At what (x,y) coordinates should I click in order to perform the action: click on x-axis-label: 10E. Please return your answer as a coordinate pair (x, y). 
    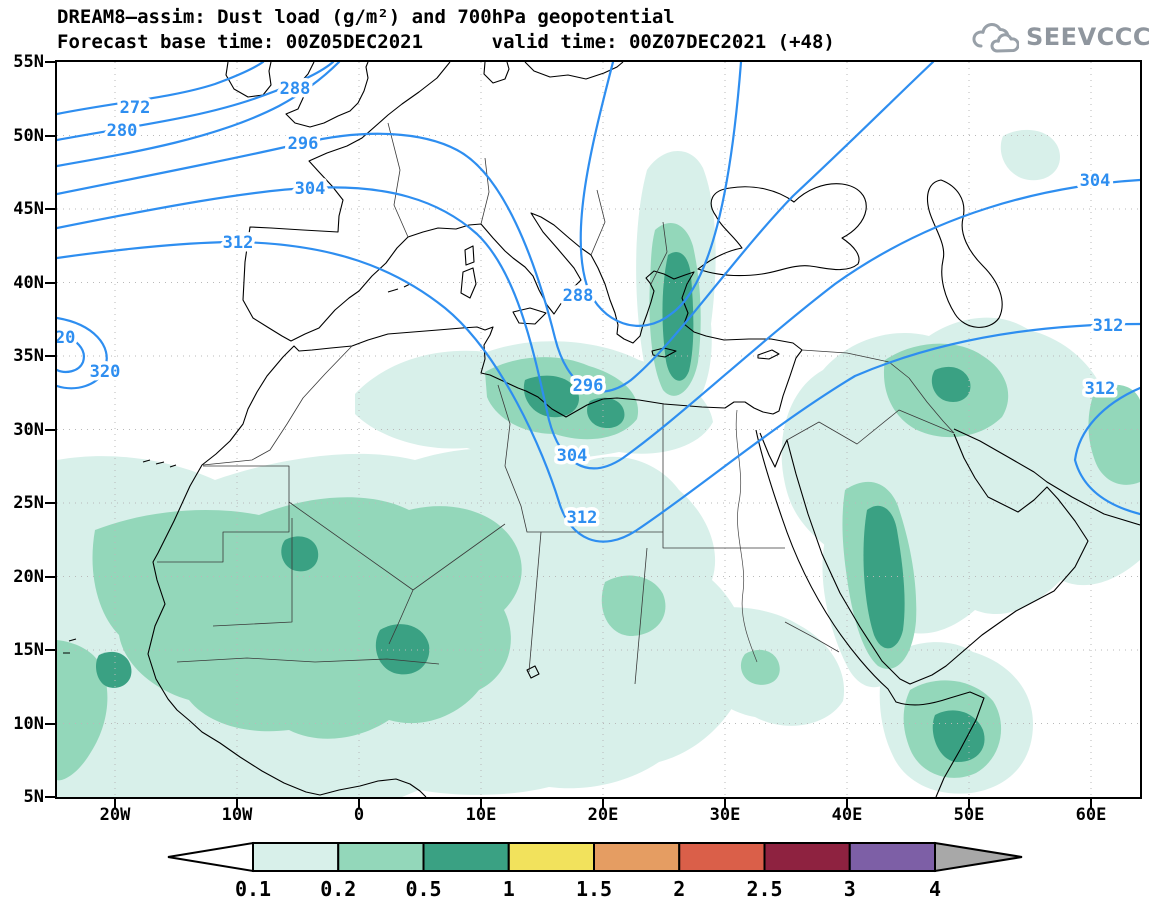
    Looking at the image, I should click on (481, 815).